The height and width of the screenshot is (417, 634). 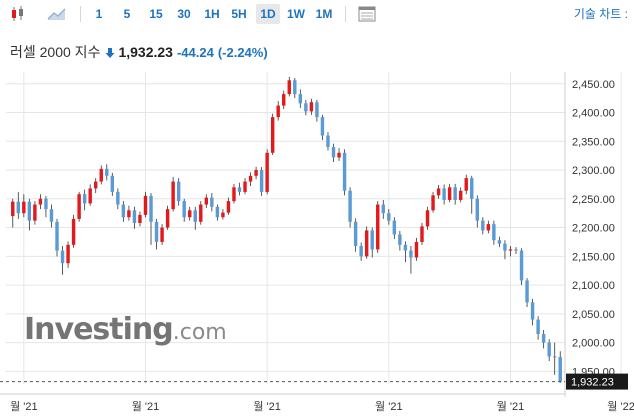 What do you see at coordinates (367, 14) in the screenshot?
I see `table-view-icon` at bounding box center [367, 14].